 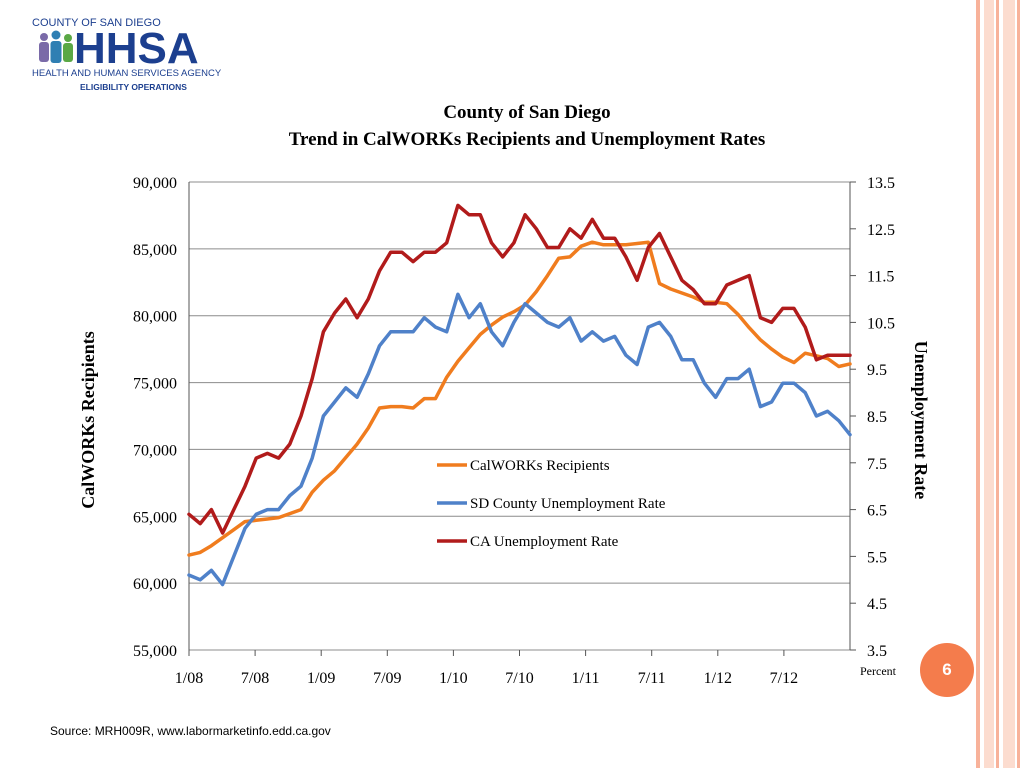 What do you see at coordinates (544, 542) in the screenshot?
I see `legend-label: CA Unemployment Rate` at bounding box center [544, 542].